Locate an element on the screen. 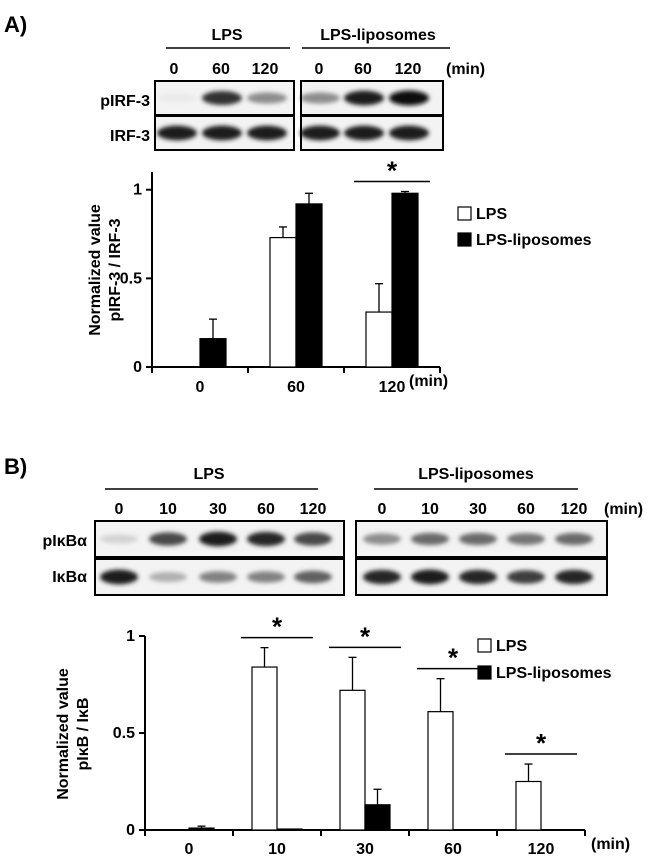 This screenshot has height=862, width=672. panel-b-legend-swatch-liposomes is located at coordinates (484, 672).